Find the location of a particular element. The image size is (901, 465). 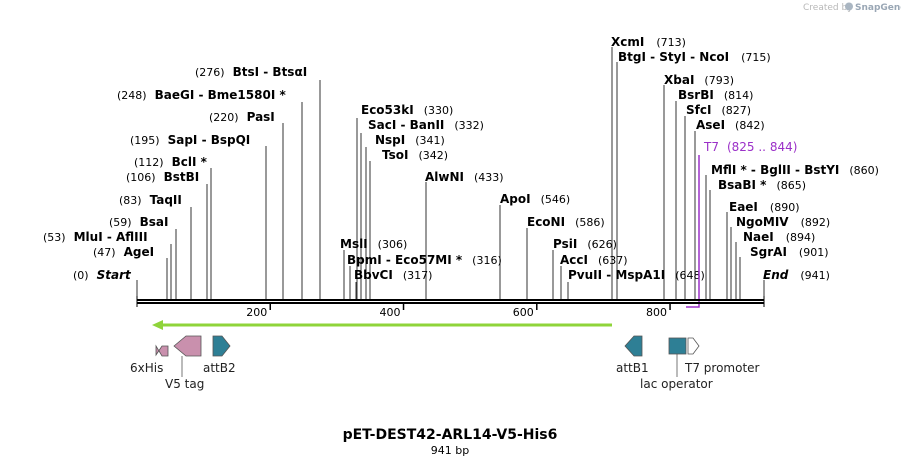

attb1-label: attB1 is located at coordinates (632, 368).